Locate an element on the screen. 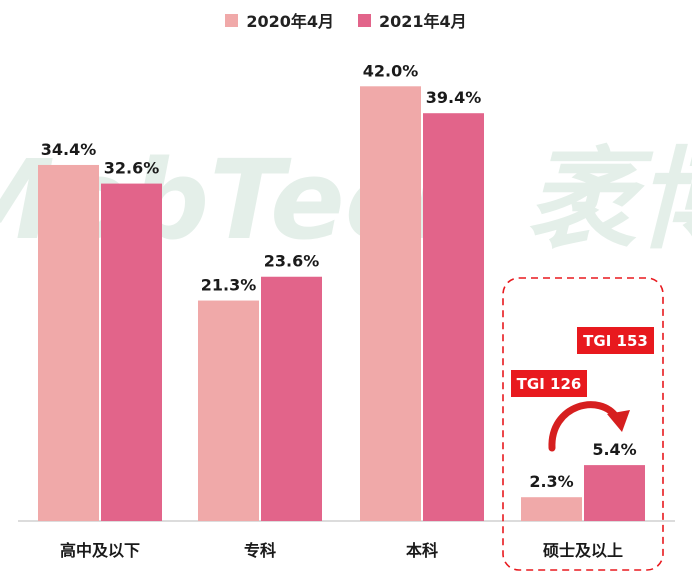 The width and height of the screenshot is (692, 574). category-label-2: 本科 is located at coordinates (422, 550).